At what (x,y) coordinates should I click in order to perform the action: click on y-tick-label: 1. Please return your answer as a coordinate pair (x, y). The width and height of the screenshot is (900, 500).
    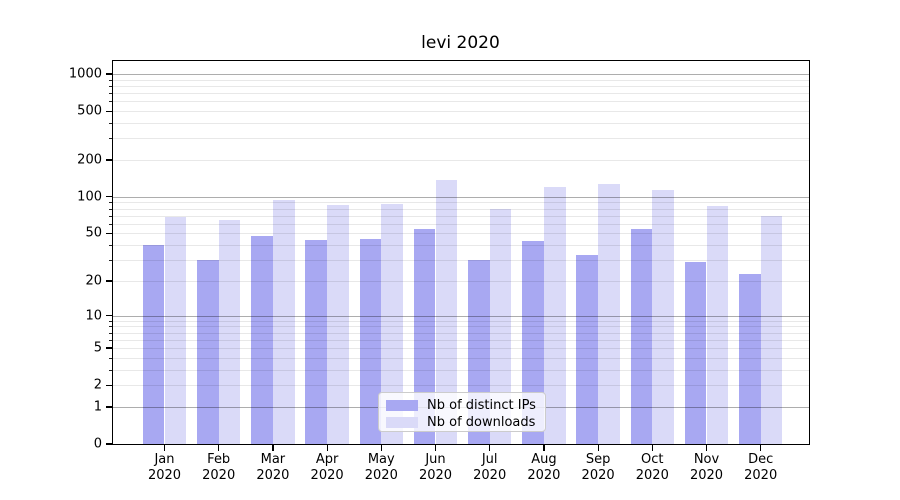
    Looking at the image, I should click on (97, 407).